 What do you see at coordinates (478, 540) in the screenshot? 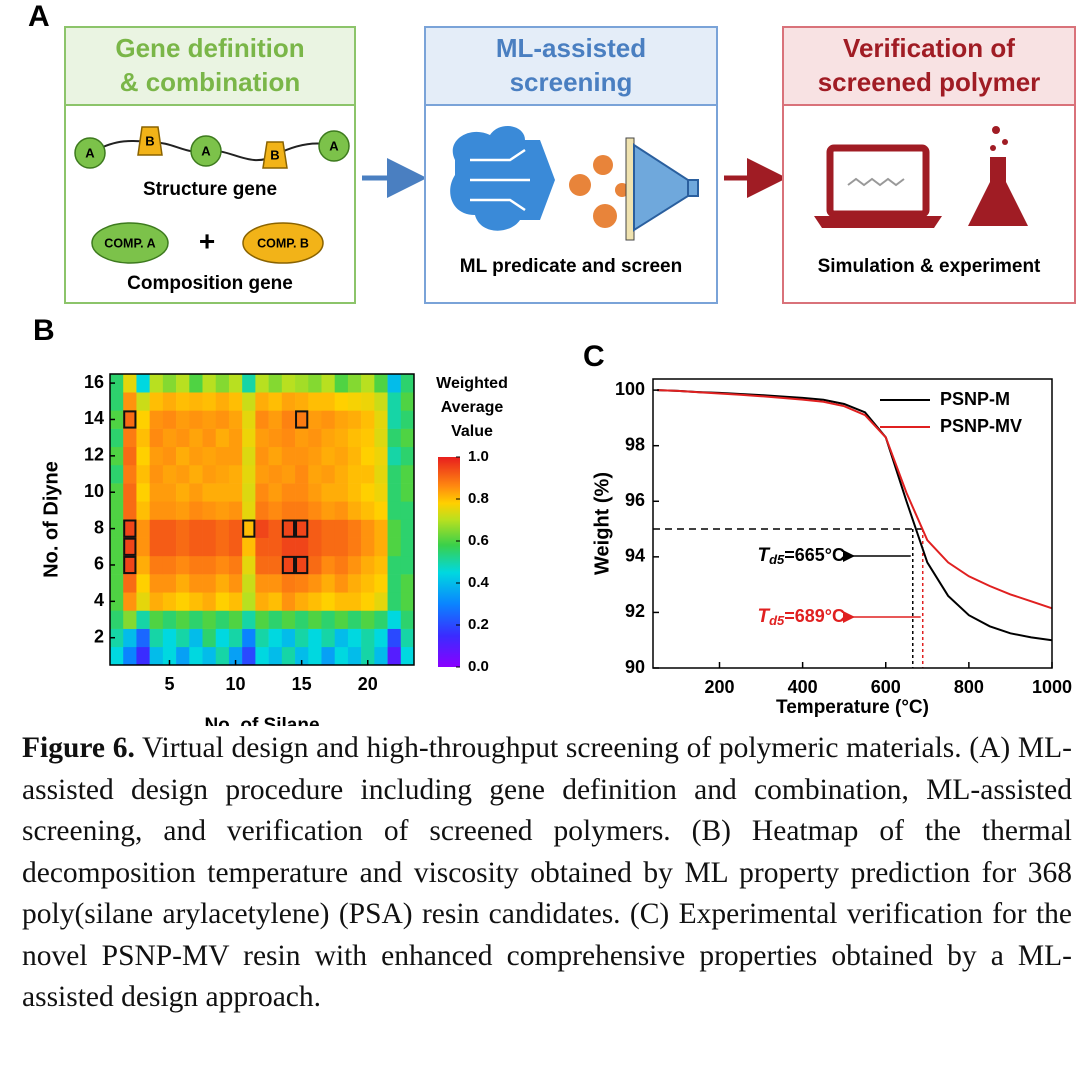
I see `colorbar-tick-label: 0.6` at bounding box center [478, 540].